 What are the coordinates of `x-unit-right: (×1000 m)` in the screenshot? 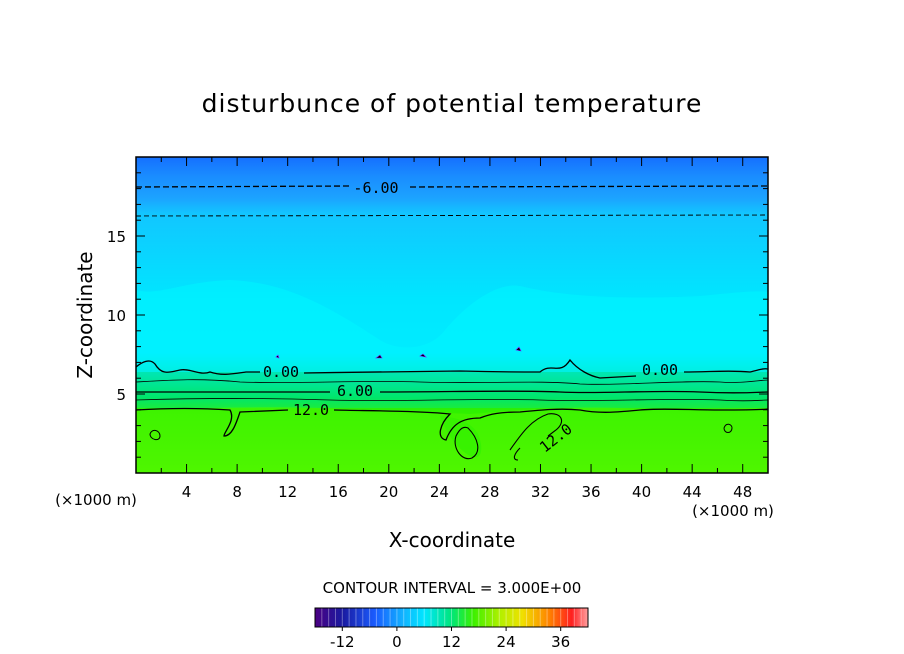 It's located at (733, 511).